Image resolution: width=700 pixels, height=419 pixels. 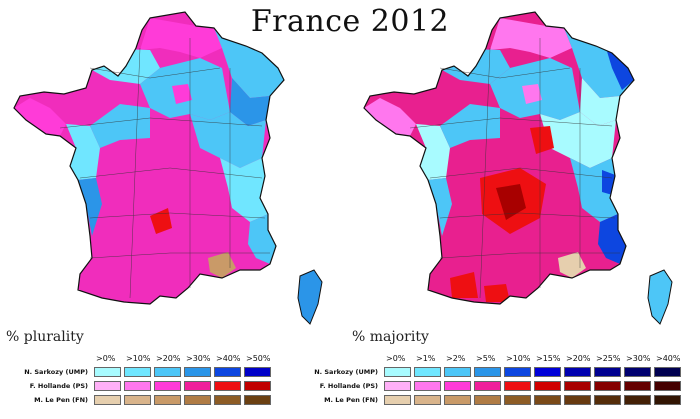 I want to click on legend-header: >50%, so click(x=258, y=358).